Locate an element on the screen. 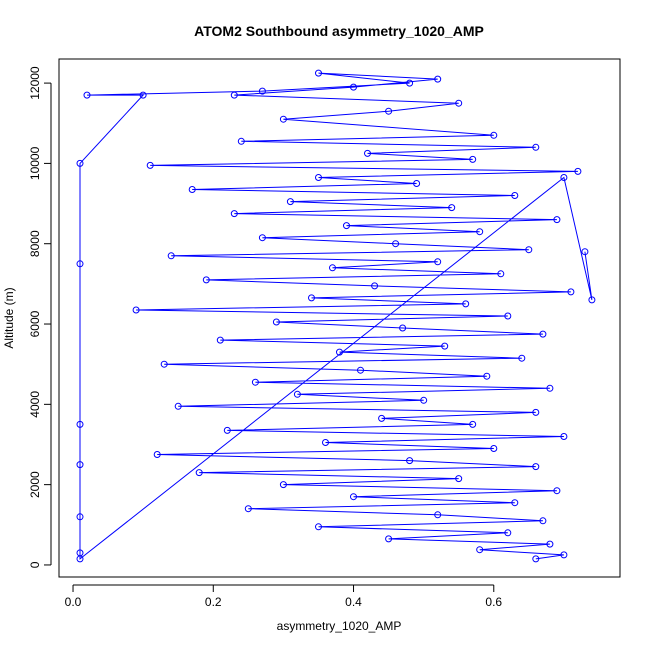 The image size is (650, 650). chart-title: ATOM2 Southbound asymmetry_1020_AMP is located at coordinates (339, 31).